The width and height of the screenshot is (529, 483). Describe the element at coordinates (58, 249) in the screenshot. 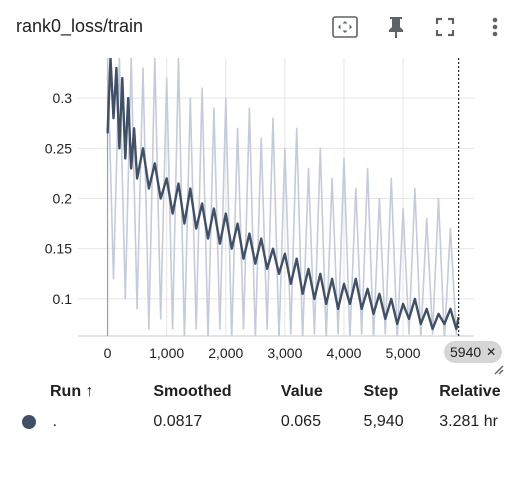

I see `y-tick-label: 0.15` at that location.